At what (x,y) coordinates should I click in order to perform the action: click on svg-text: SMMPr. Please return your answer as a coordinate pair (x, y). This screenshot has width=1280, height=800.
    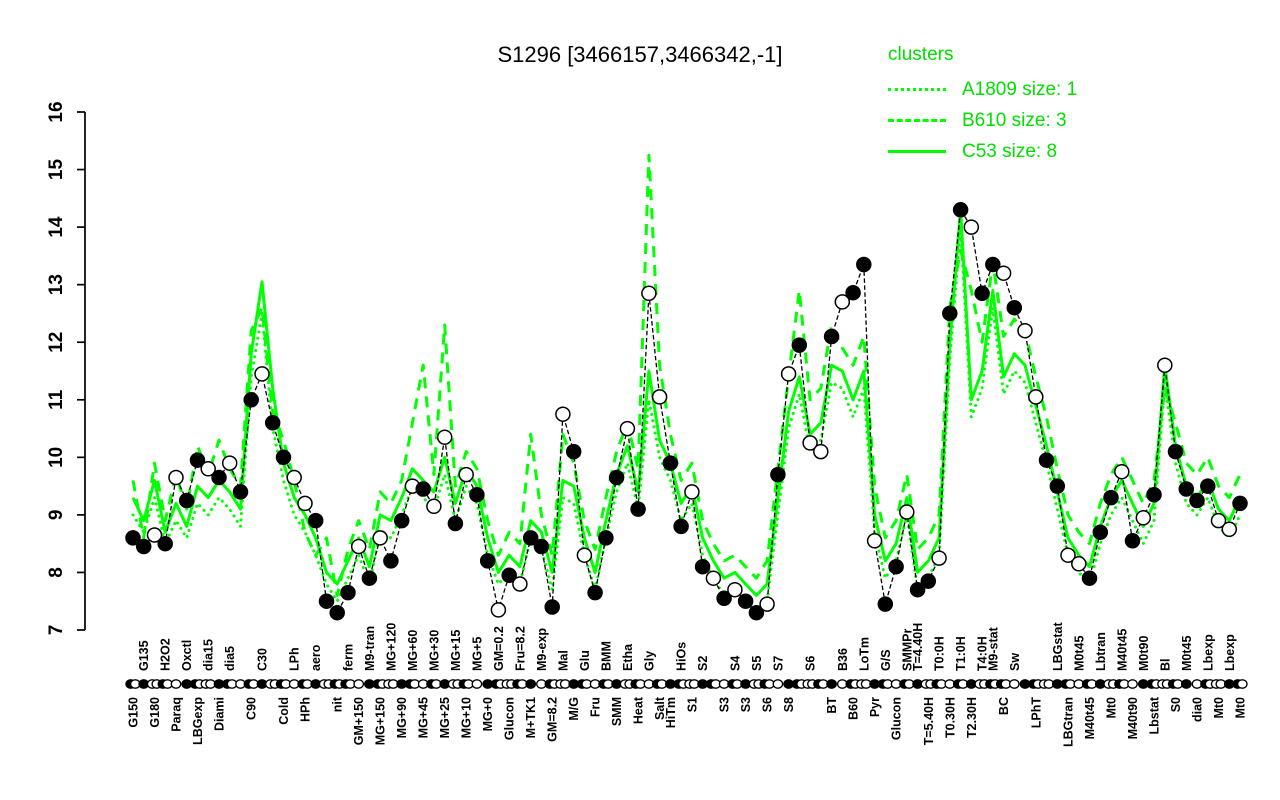
    Looking at the image, I should click on (907, 650).